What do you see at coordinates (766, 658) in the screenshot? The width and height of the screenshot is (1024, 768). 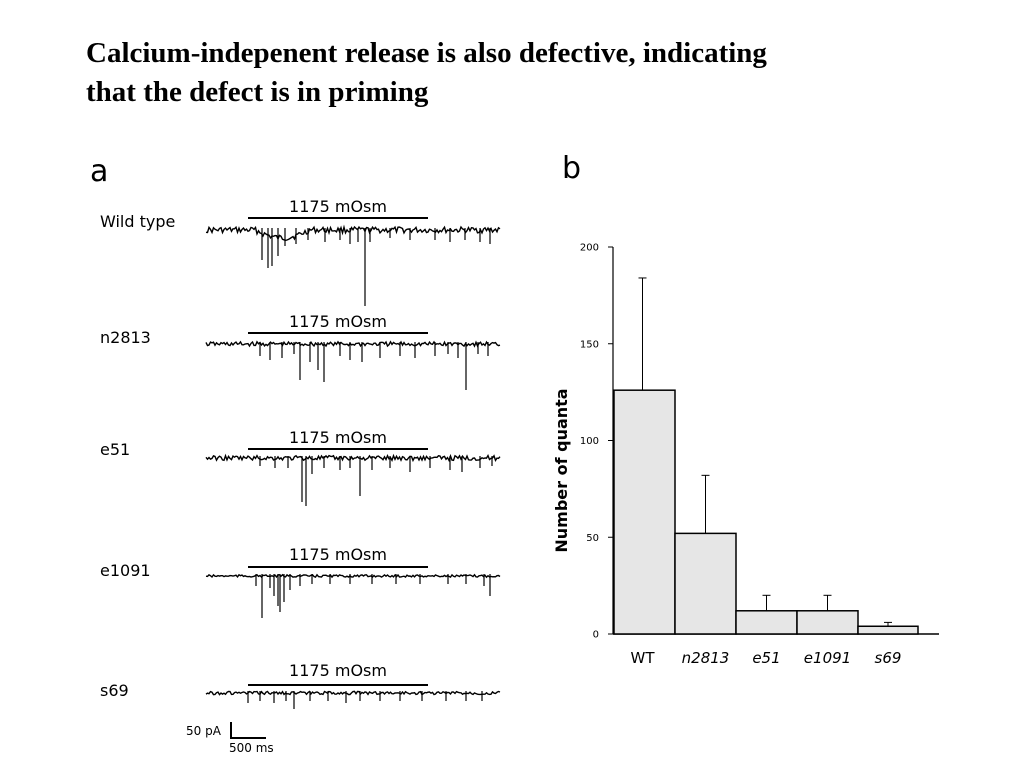 I see `category-label: e51` at bounding box center [766, 658].